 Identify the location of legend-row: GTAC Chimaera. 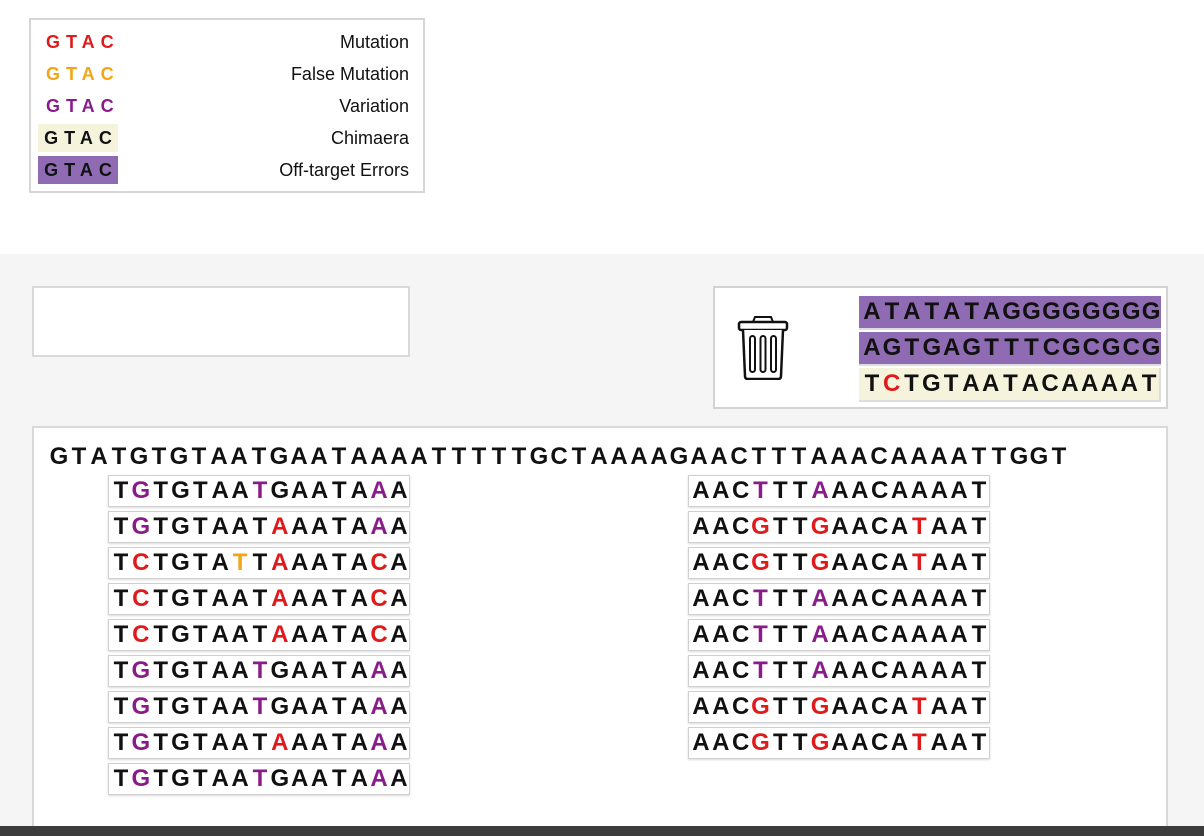
(227, 138).